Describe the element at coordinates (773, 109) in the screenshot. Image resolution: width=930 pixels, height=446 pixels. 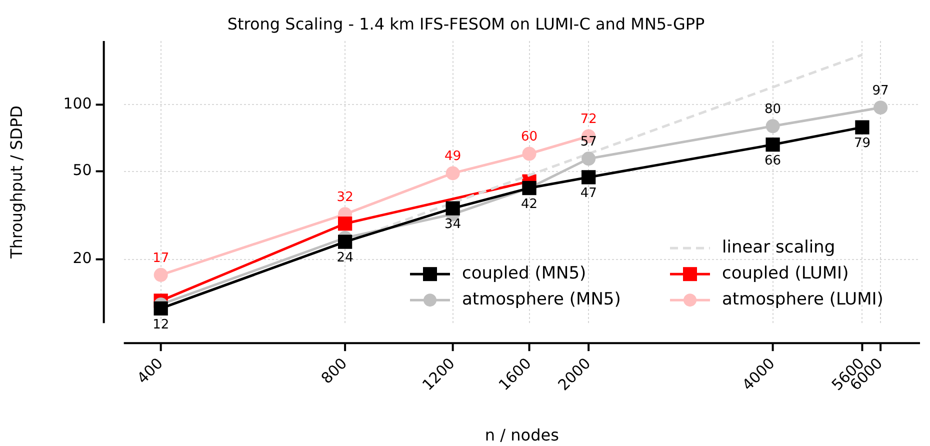
I see `data-label: 80` at that location.